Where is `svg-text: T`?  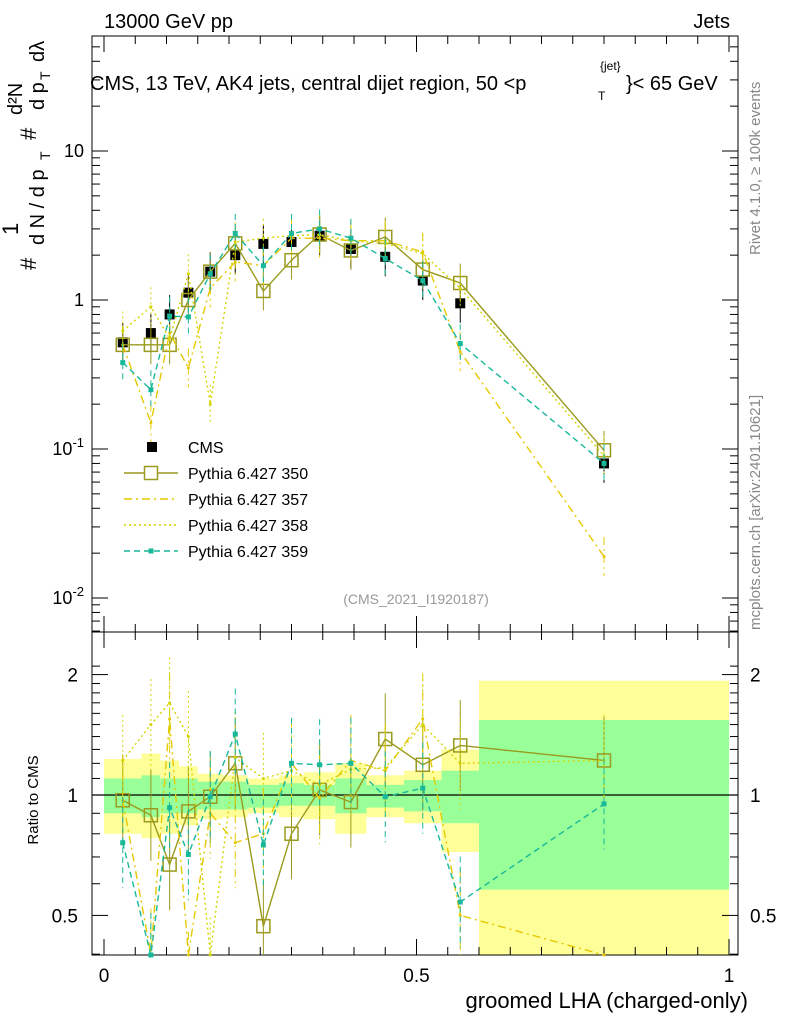 svg-text: T is located at coordinates (45, 75).